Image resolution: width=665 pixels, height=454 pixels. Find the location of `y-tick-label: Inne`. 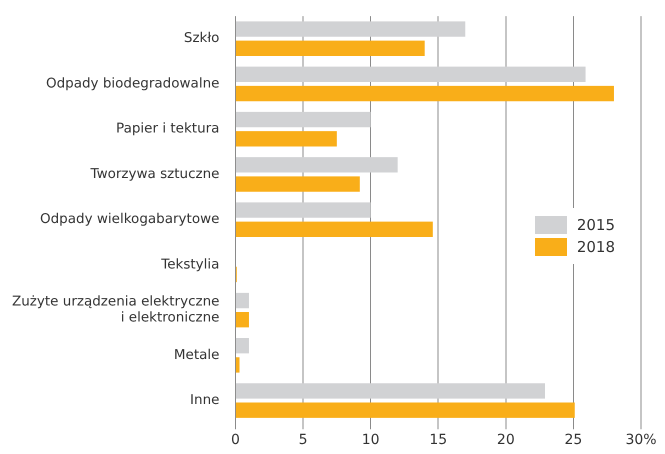

y-tick-label: Inne is located at coordinates (205, 400).